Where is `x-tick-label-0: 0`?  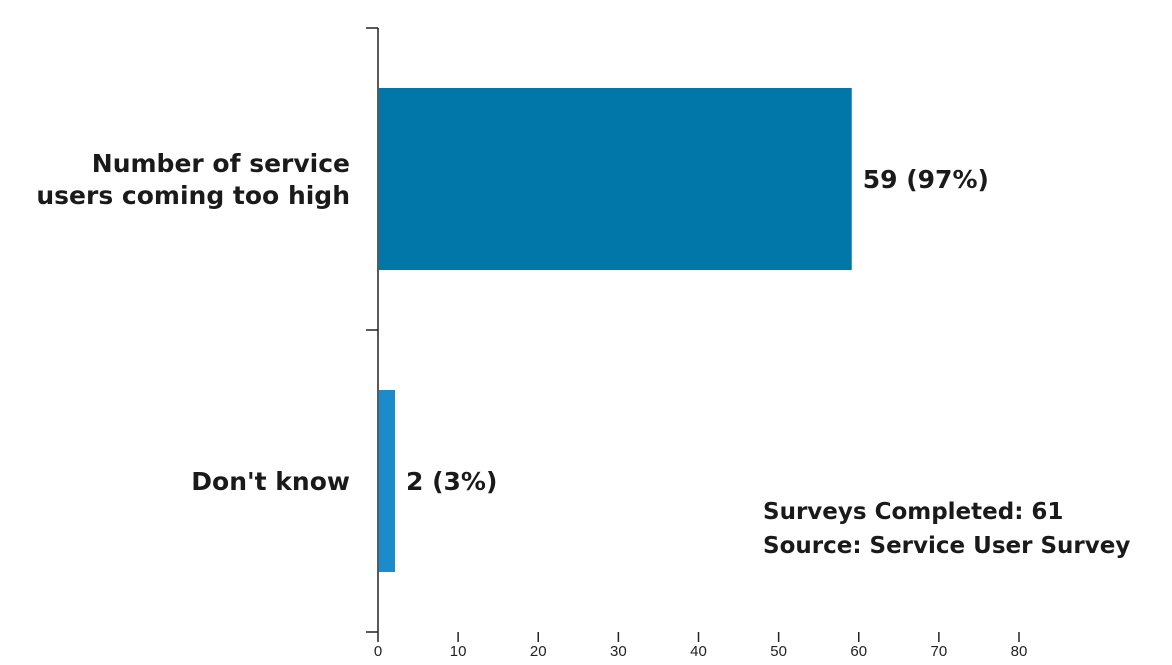 x-tick-label-0: 0 is located at coordinates (378, 651).